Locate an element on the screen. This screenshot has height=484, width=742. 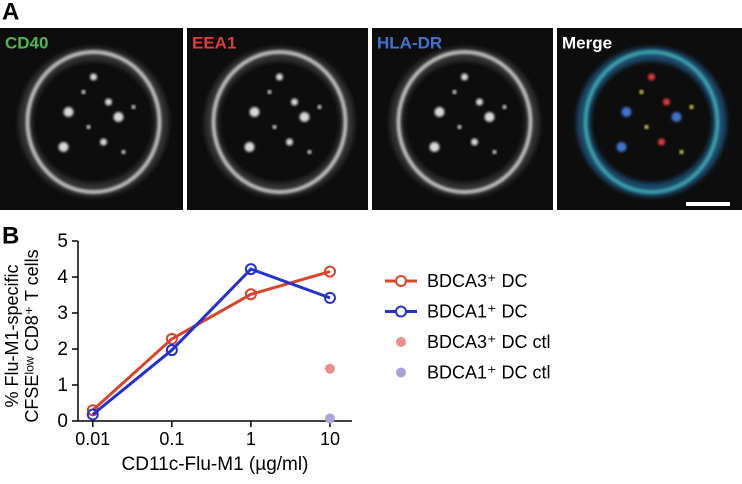
legend-label: BDCA1⁺ DC ctl is located at coordinates (489, 372).